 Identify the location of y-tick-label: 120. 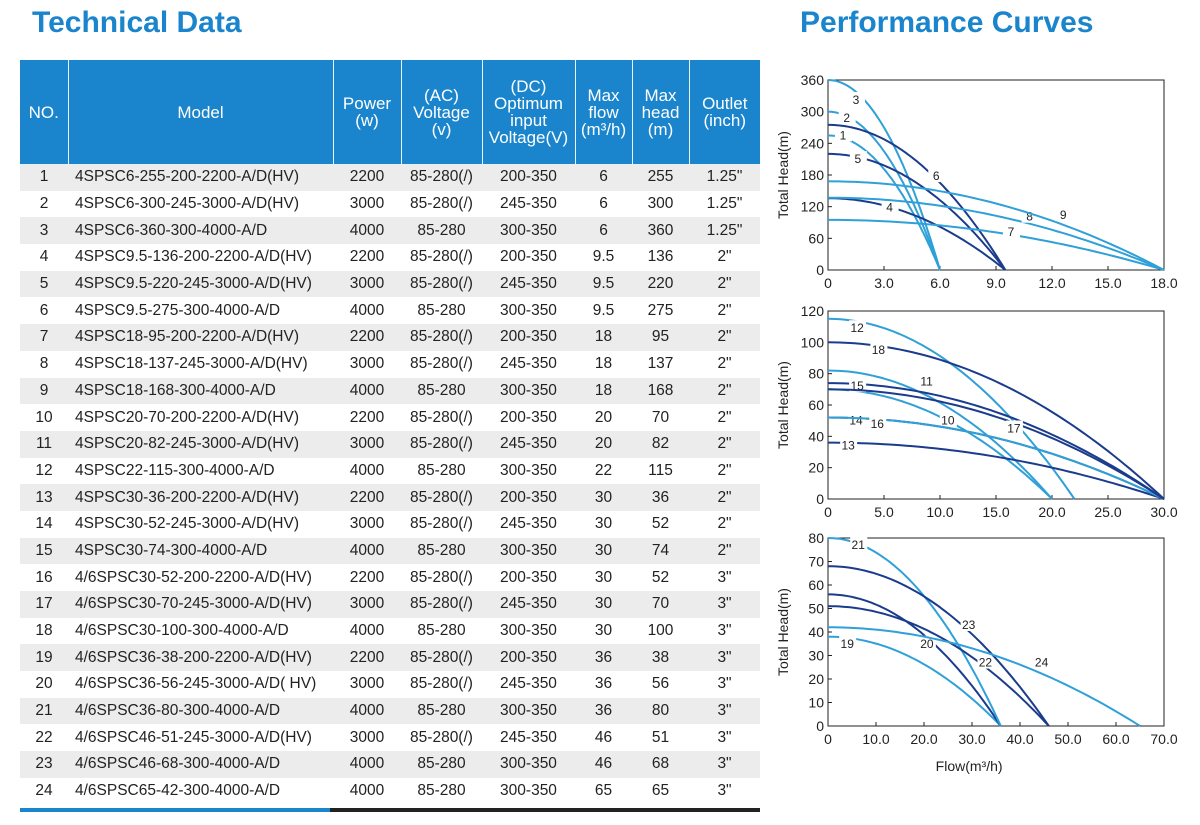
(813, 311).